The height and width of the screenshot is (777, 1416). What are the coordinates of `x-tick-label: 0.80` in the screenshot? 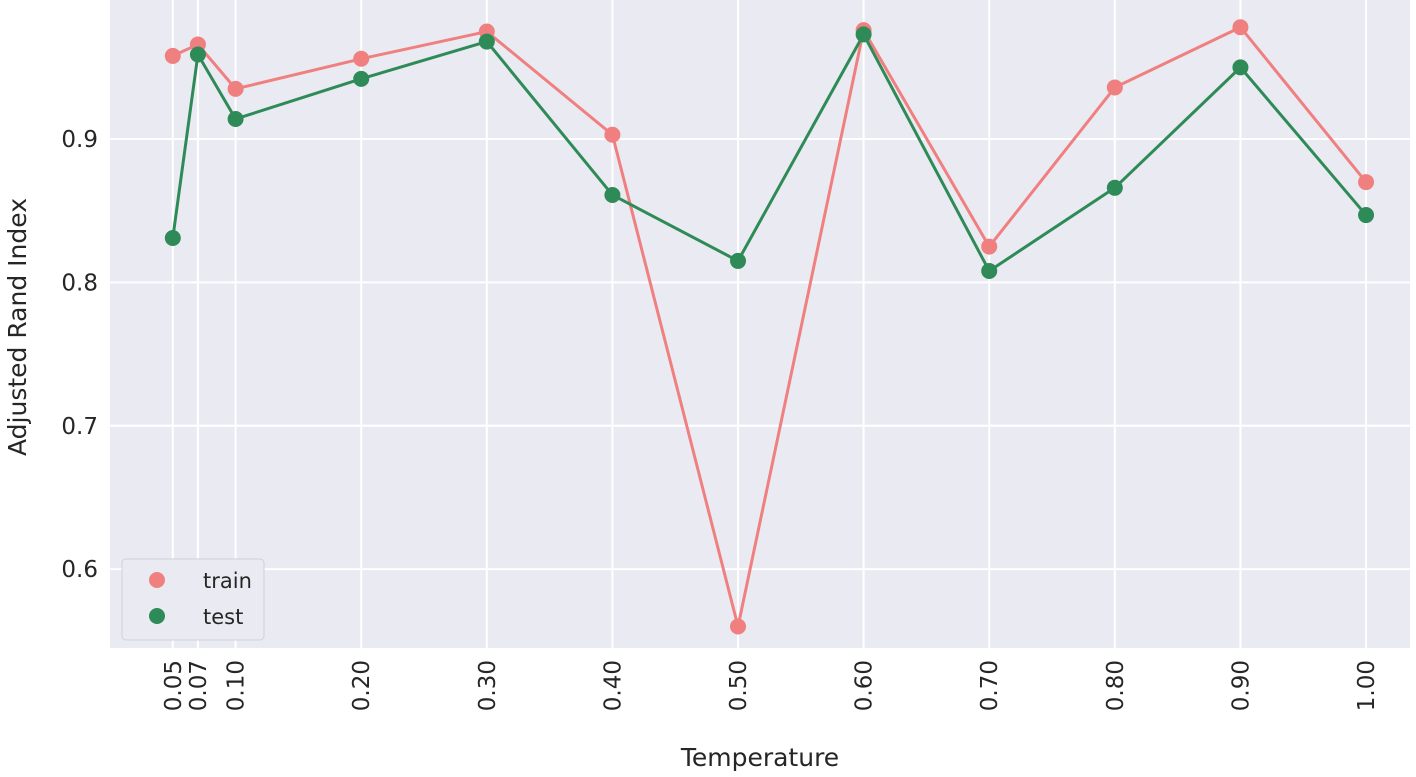 It's located at (1116, 685).